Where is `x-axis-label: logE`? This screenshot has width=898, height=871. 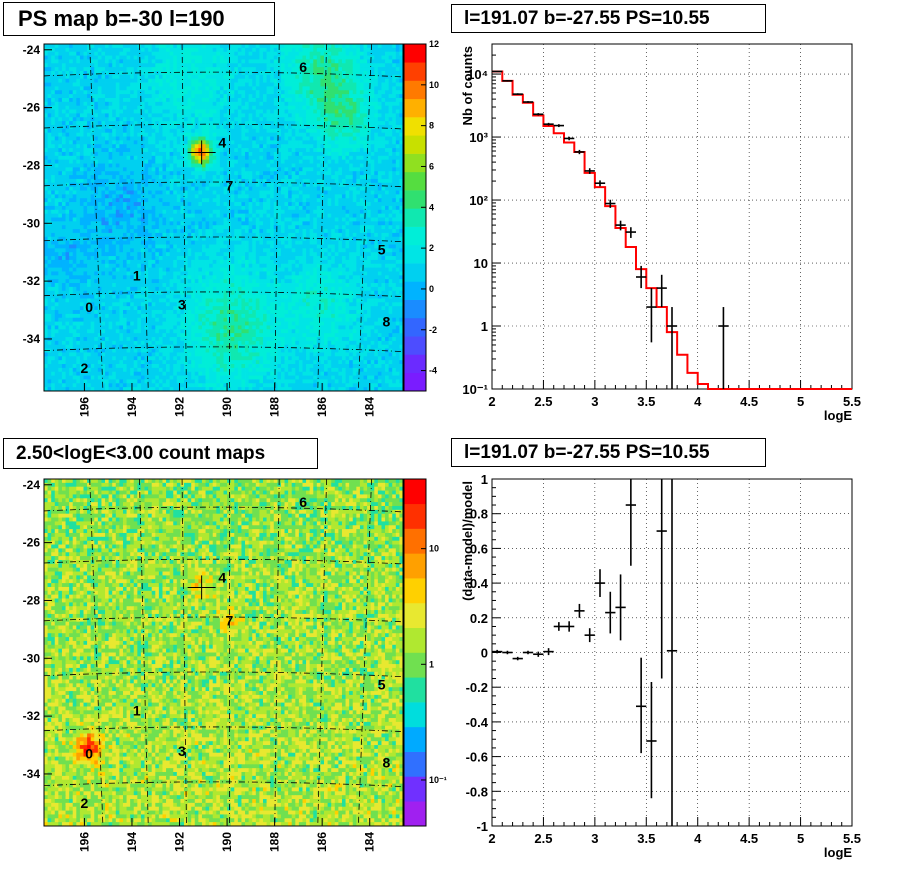
x-axis-label: logE is located at coordinates (838, 852).